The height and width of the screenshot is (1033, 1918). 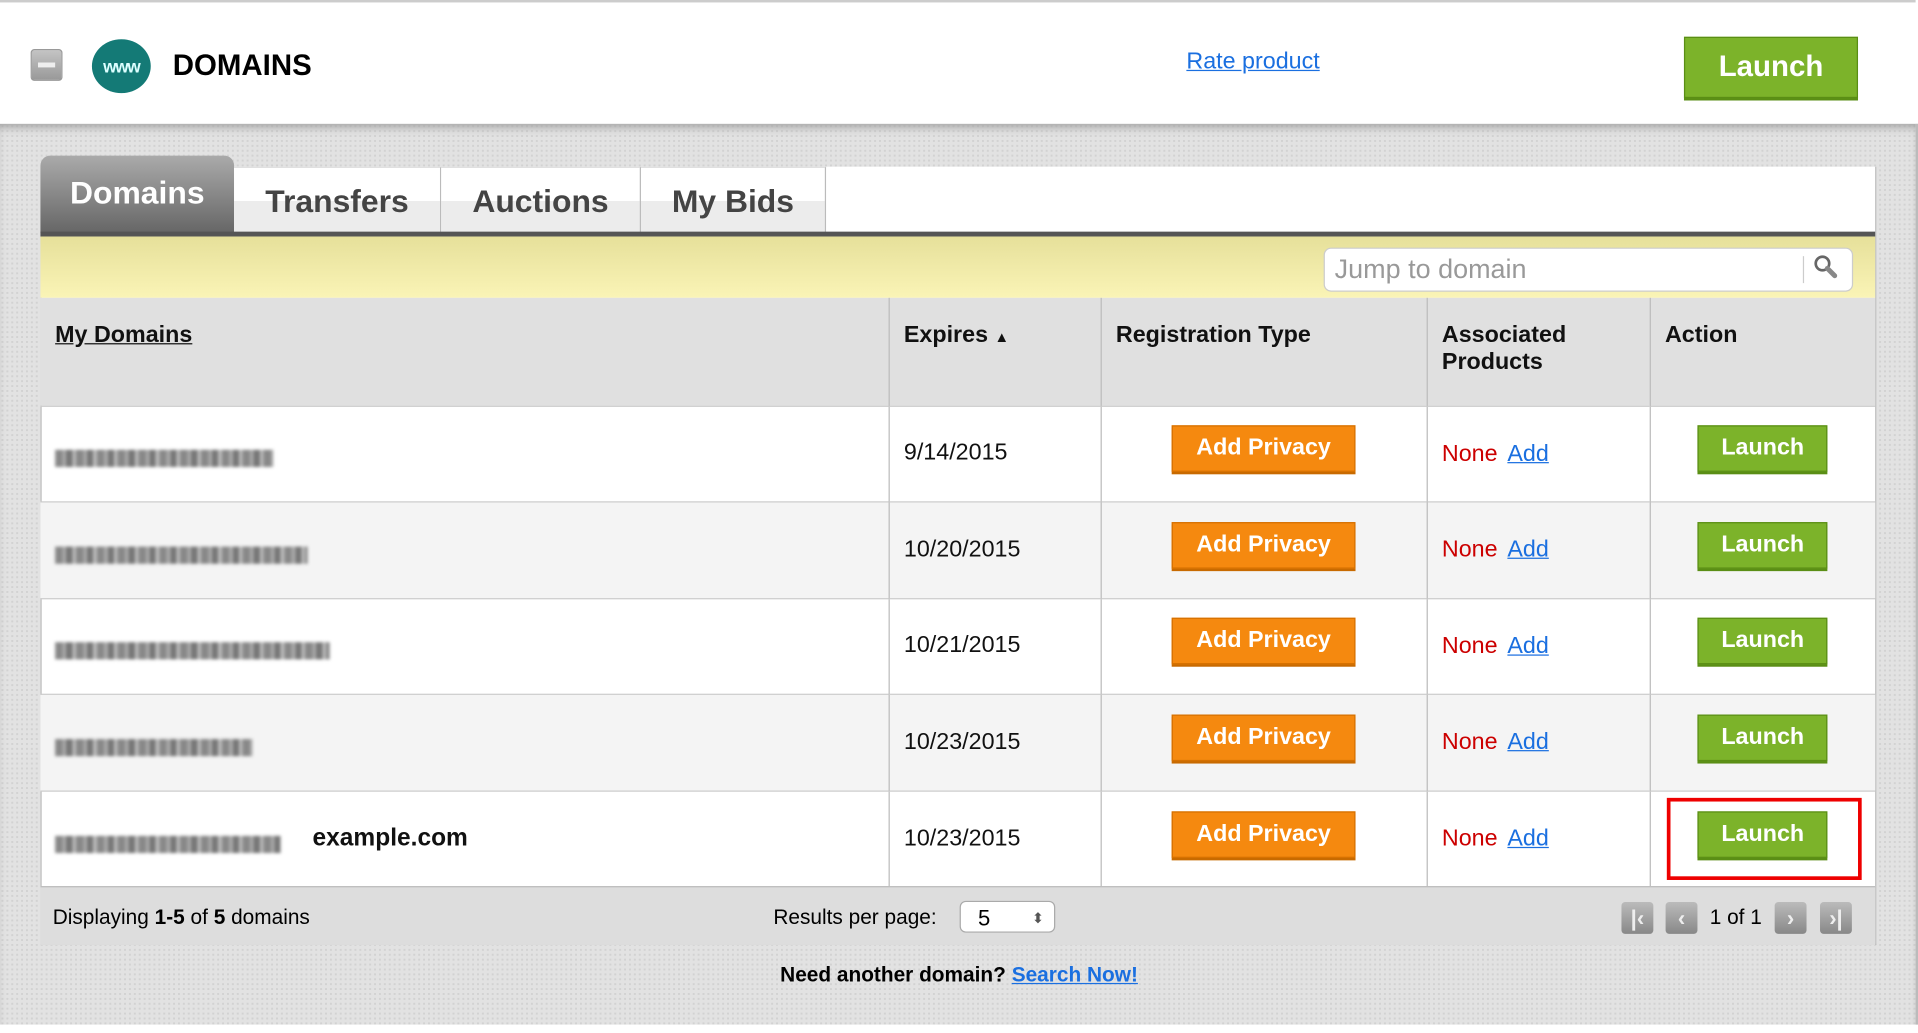 What do you see at coordinates (137, 194) in the screenshot?
I see `tab-domains: Domains` at bounding box center [137, 194].